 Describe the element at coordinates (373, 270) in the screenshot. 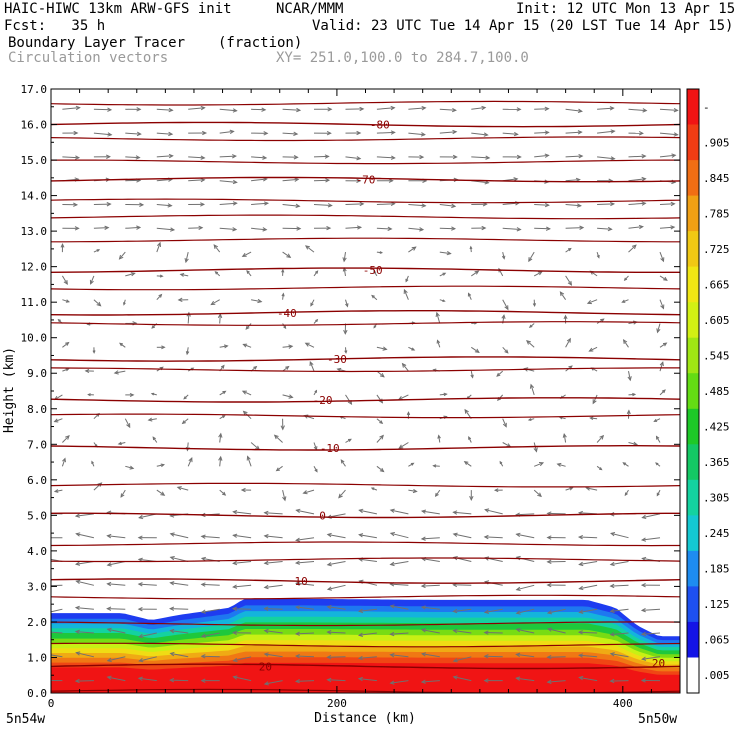

I see `contour-label: -50` at that location.